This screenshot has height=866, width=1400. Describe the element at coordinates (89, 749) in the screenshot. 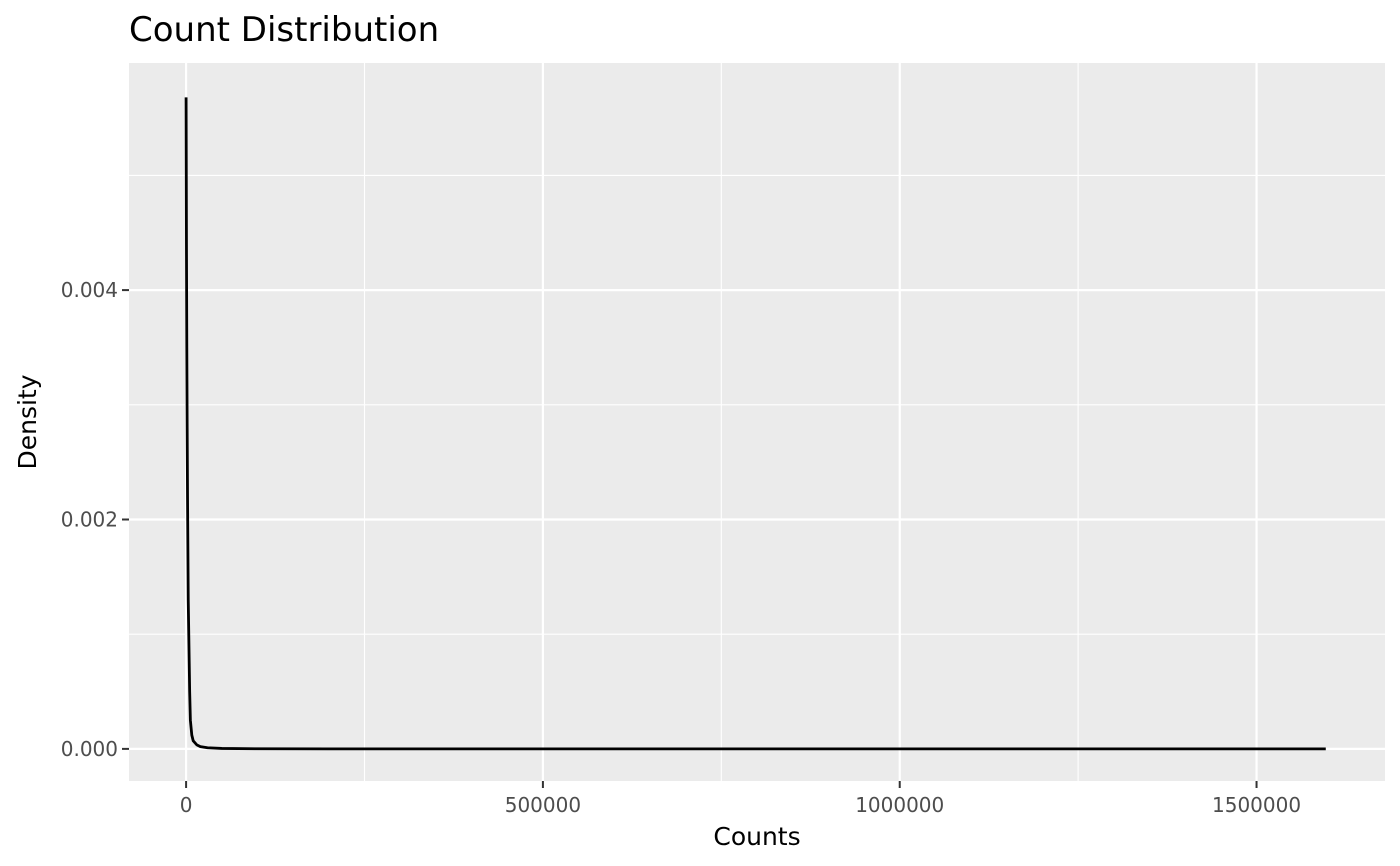

I see `y-tick-label: 0.000` at that location.